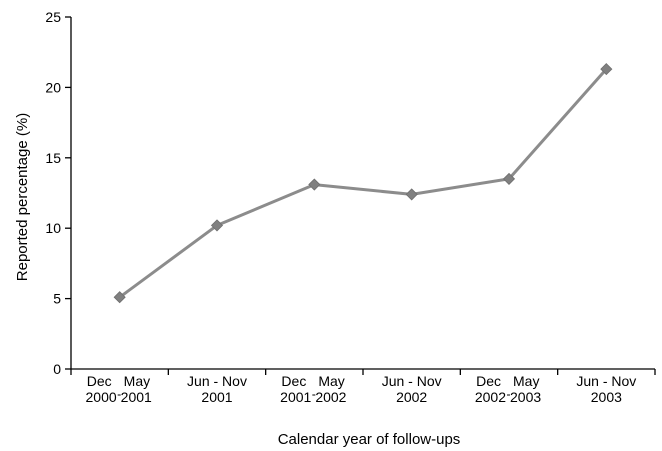  Describe the element at coordinates (53, 17) in the screenshot. I see `y-tick-label: 25` at that location.